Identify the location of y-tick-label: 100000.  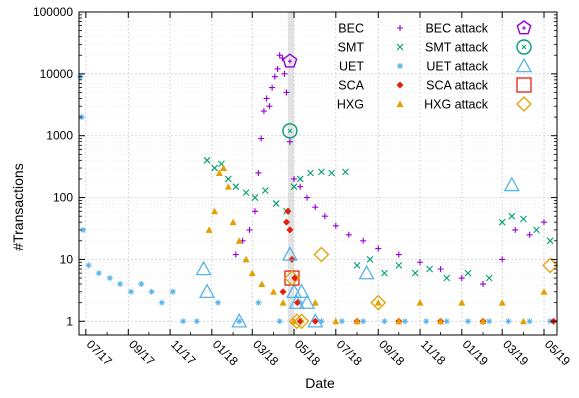
(53, 12).